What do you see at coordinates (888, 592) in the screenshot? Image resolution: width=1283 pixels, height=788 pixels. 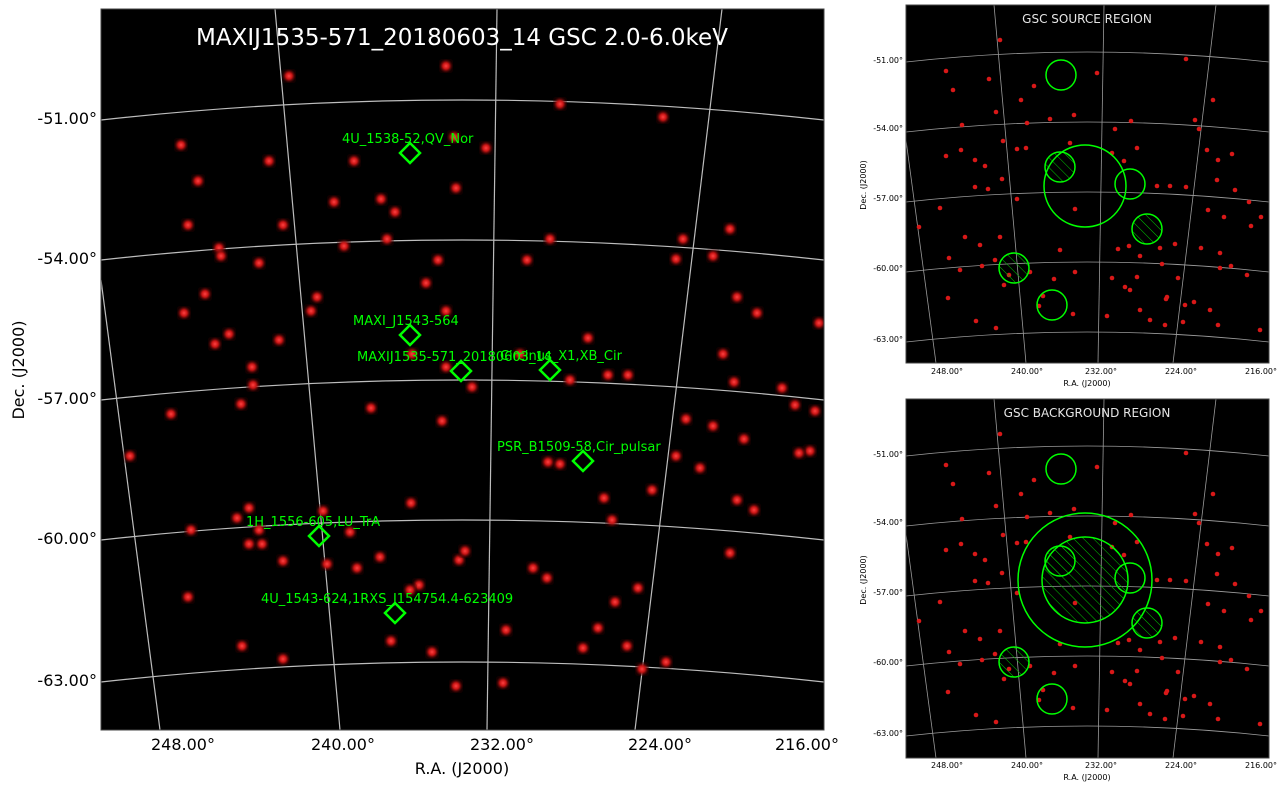 I see `bkg-dec-tick-57: -57.00°` at bounding box center [888, 592].